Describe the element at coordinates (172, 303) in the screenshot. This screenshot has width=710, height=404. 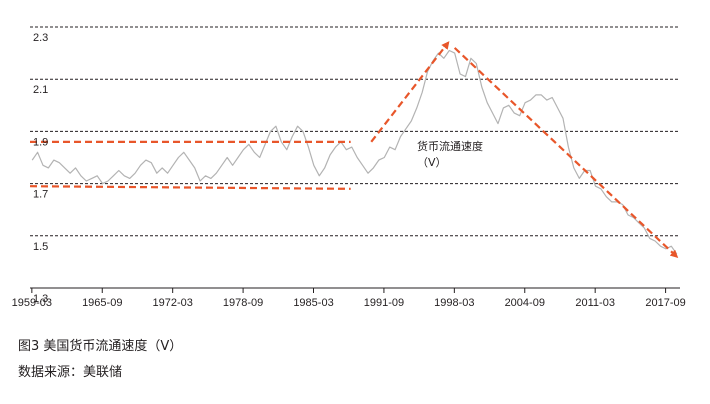
I see `x-tick-label: 1972-03` at that location.